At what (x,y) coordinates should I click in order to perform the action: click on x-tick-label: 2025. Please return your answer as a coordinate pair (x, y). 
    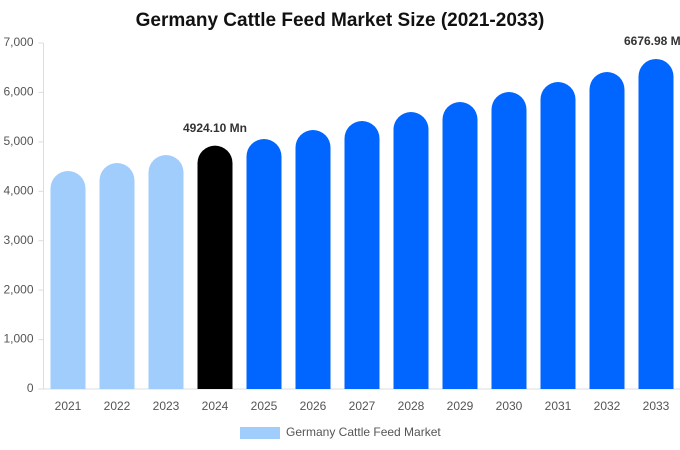
    Looking at the image, I should click on (264, 406).